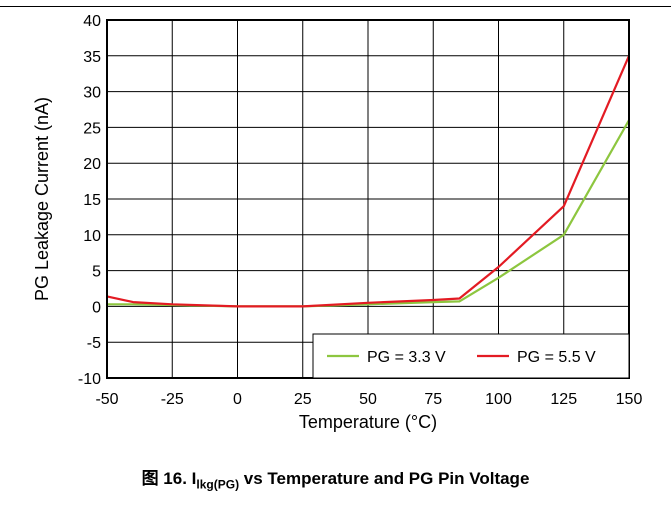 The image size is (671, 515). What do you see at coordinates (96, 307) in the screenshot?
I see `y-tick-label: 0` at bounding box center [96, 307].